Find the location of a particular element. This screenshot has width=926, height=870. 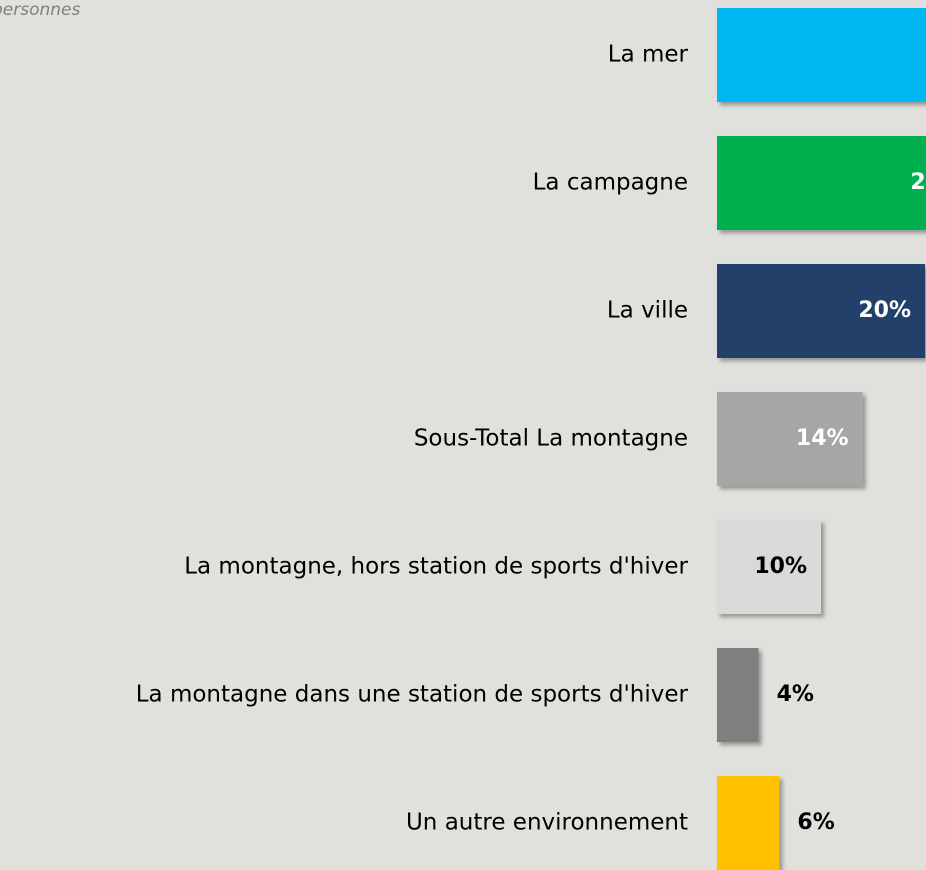

category-label: La mer is located at coordinates (648, 55).